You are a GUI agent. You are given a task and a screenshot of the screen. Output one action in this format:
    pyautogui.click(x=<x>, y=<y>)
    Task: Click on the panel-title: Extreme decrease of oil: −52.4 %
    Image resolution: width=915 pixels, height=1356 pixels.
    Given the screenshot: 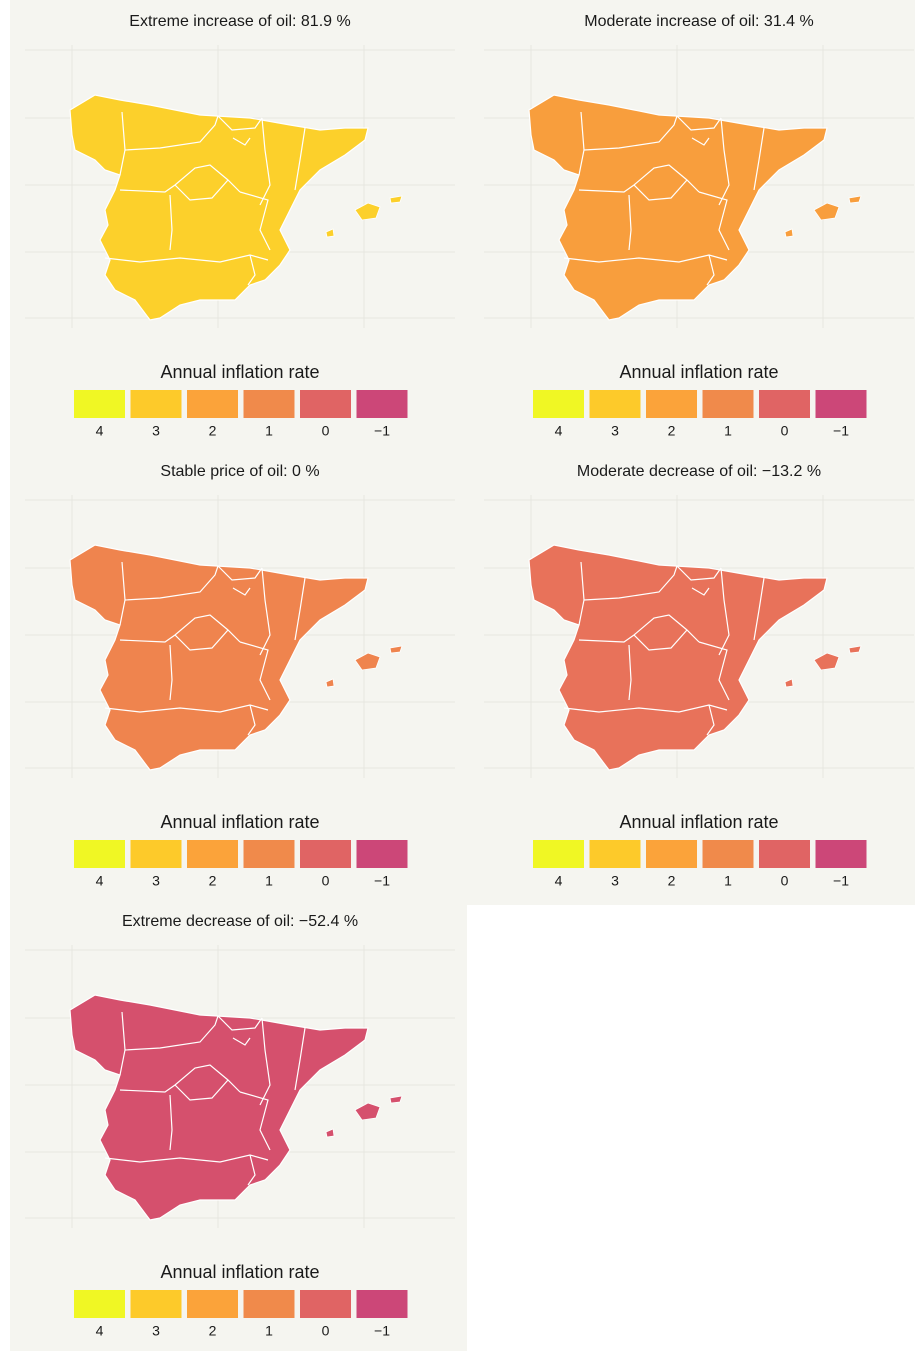 What is the action you would take?
    pyautogui.click(x=240, y=921)
    